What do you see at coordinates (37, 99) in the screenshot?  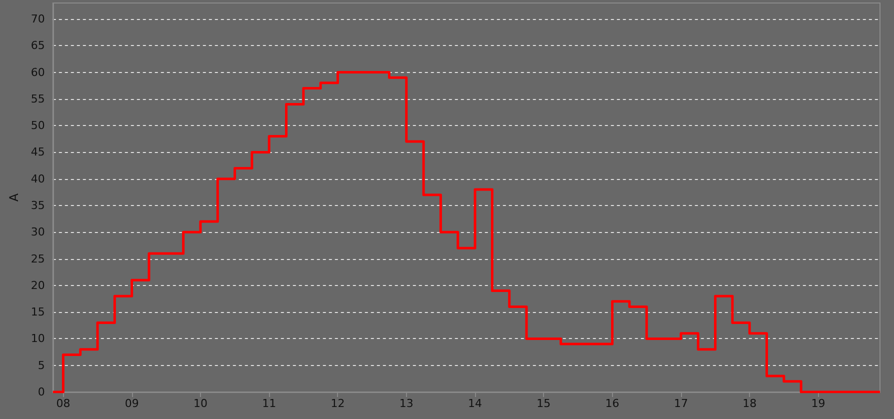 I see `y-tick-label: 55` at bounding box center [37, 99].